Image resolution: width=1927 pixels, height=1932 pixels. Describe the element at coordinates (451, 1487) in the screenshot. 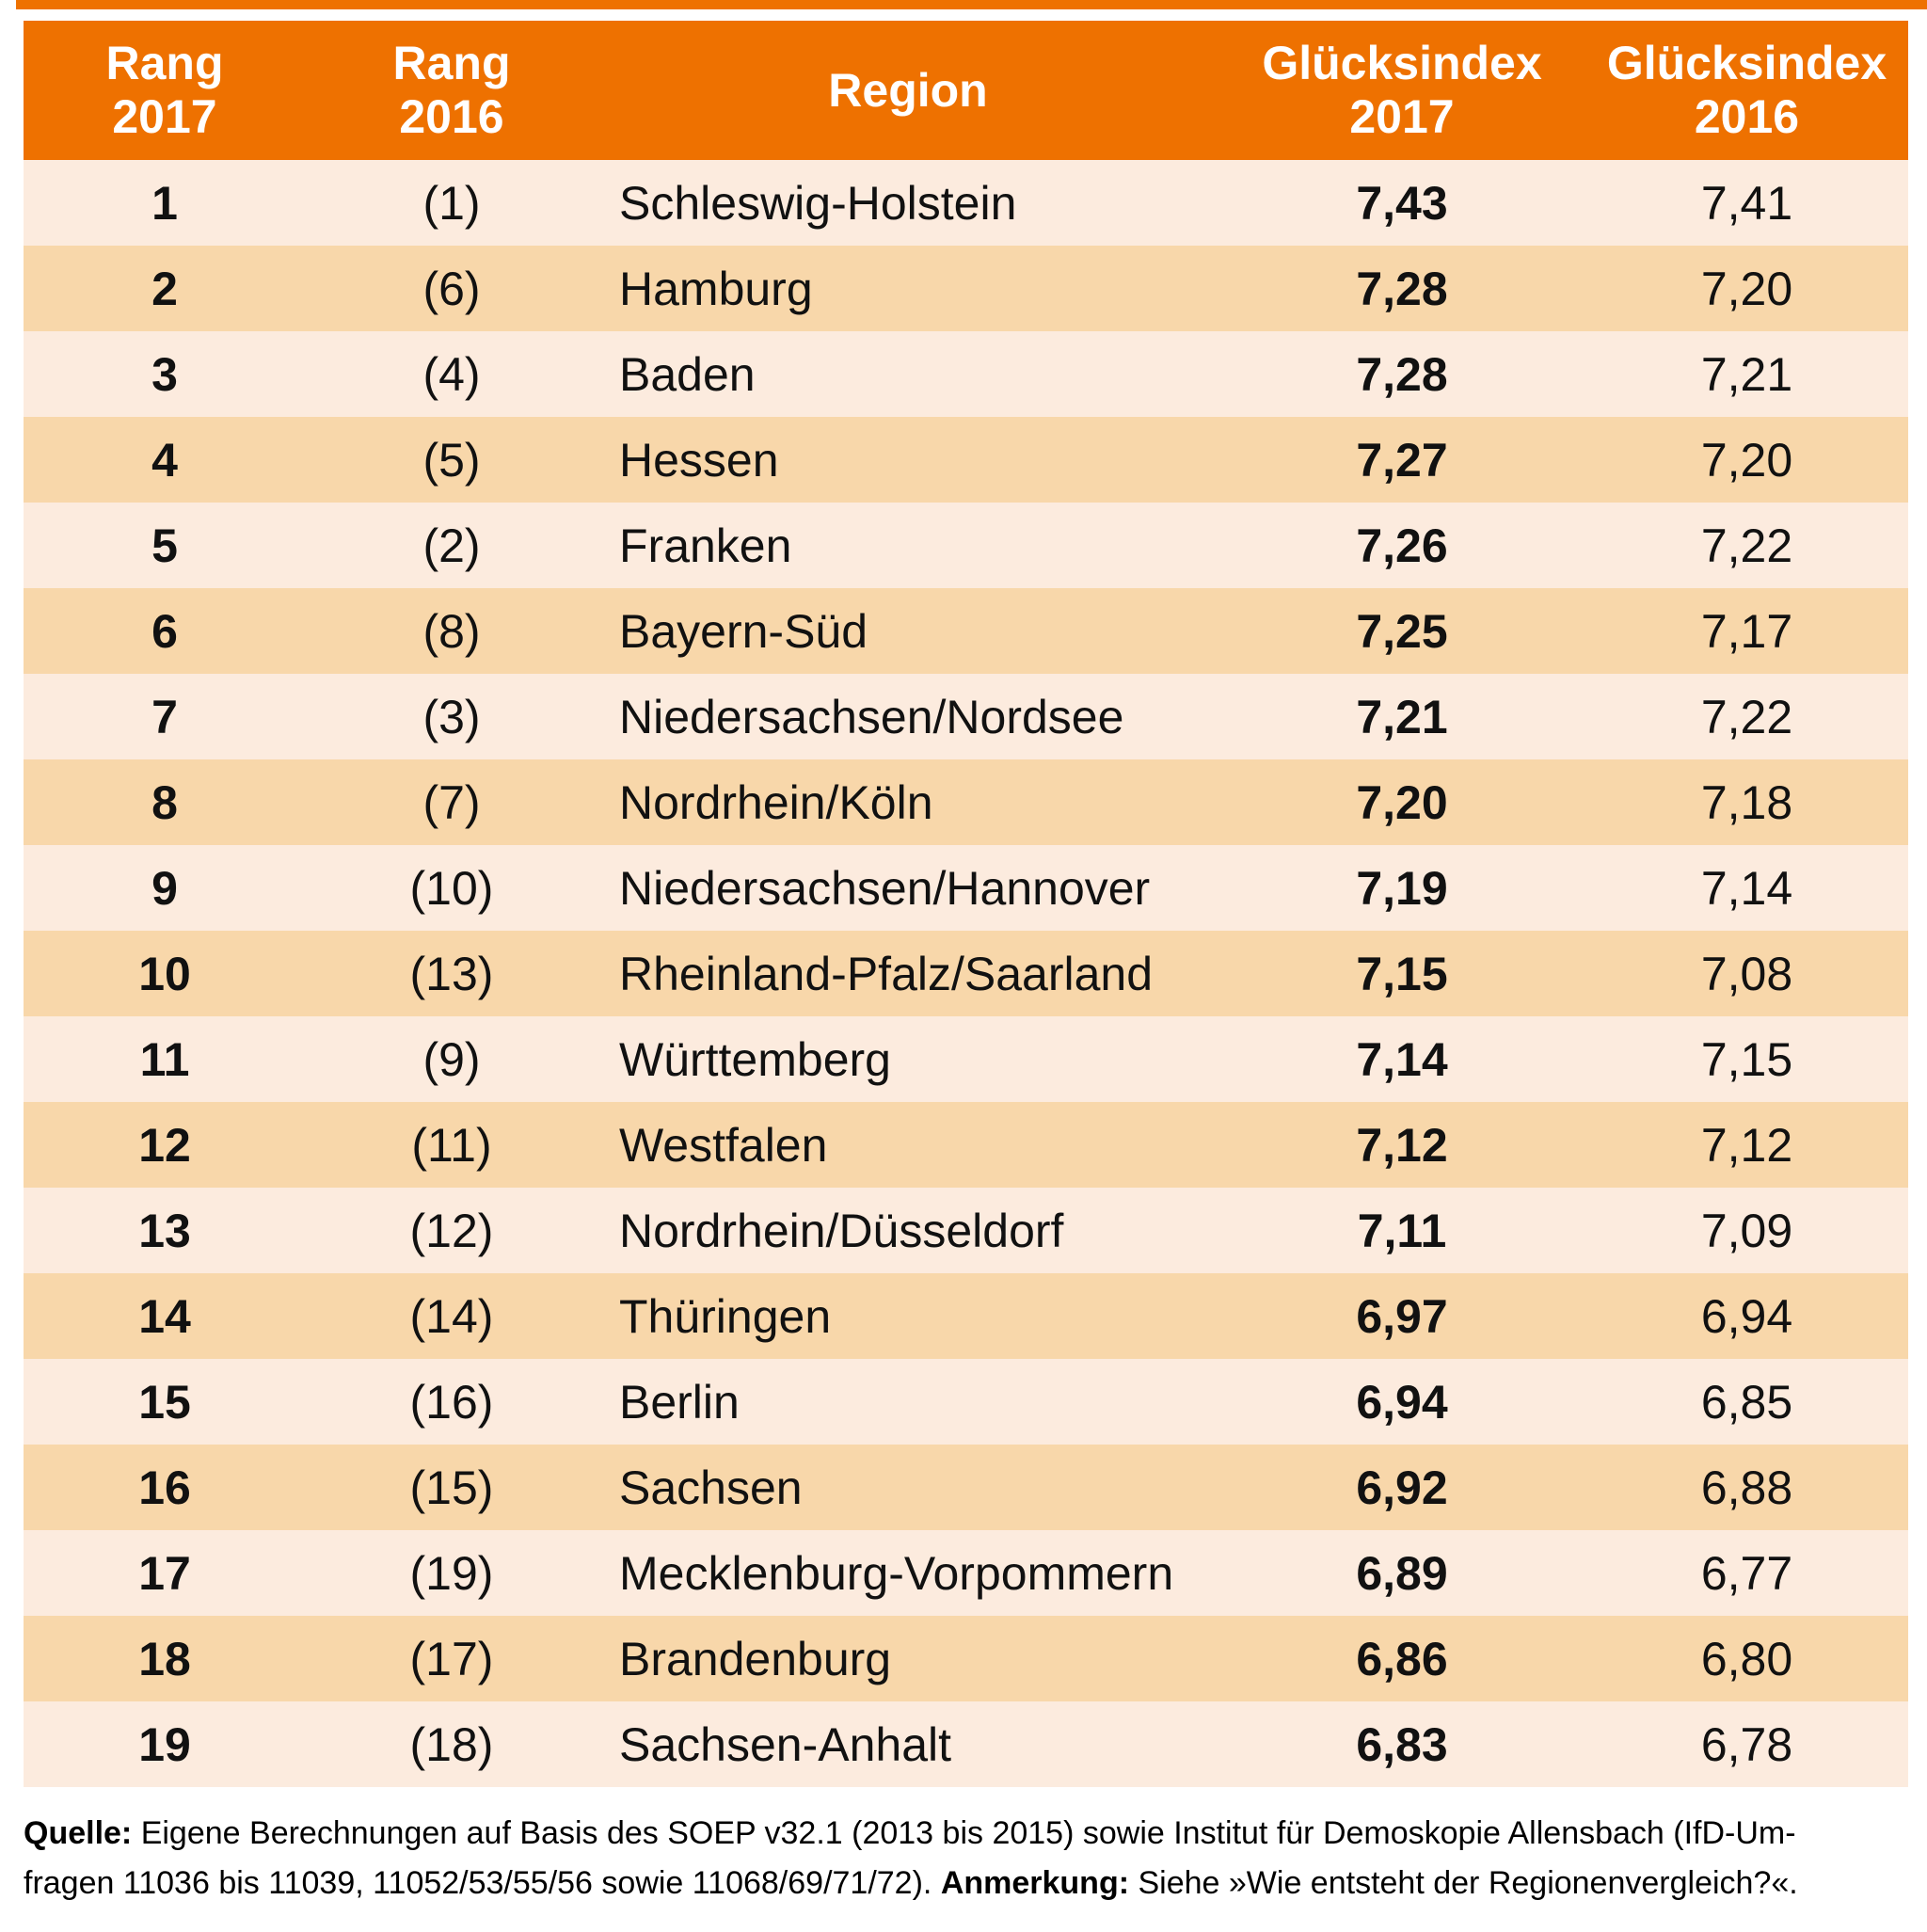

I see `rank-2016-cell: (15)` at that location.